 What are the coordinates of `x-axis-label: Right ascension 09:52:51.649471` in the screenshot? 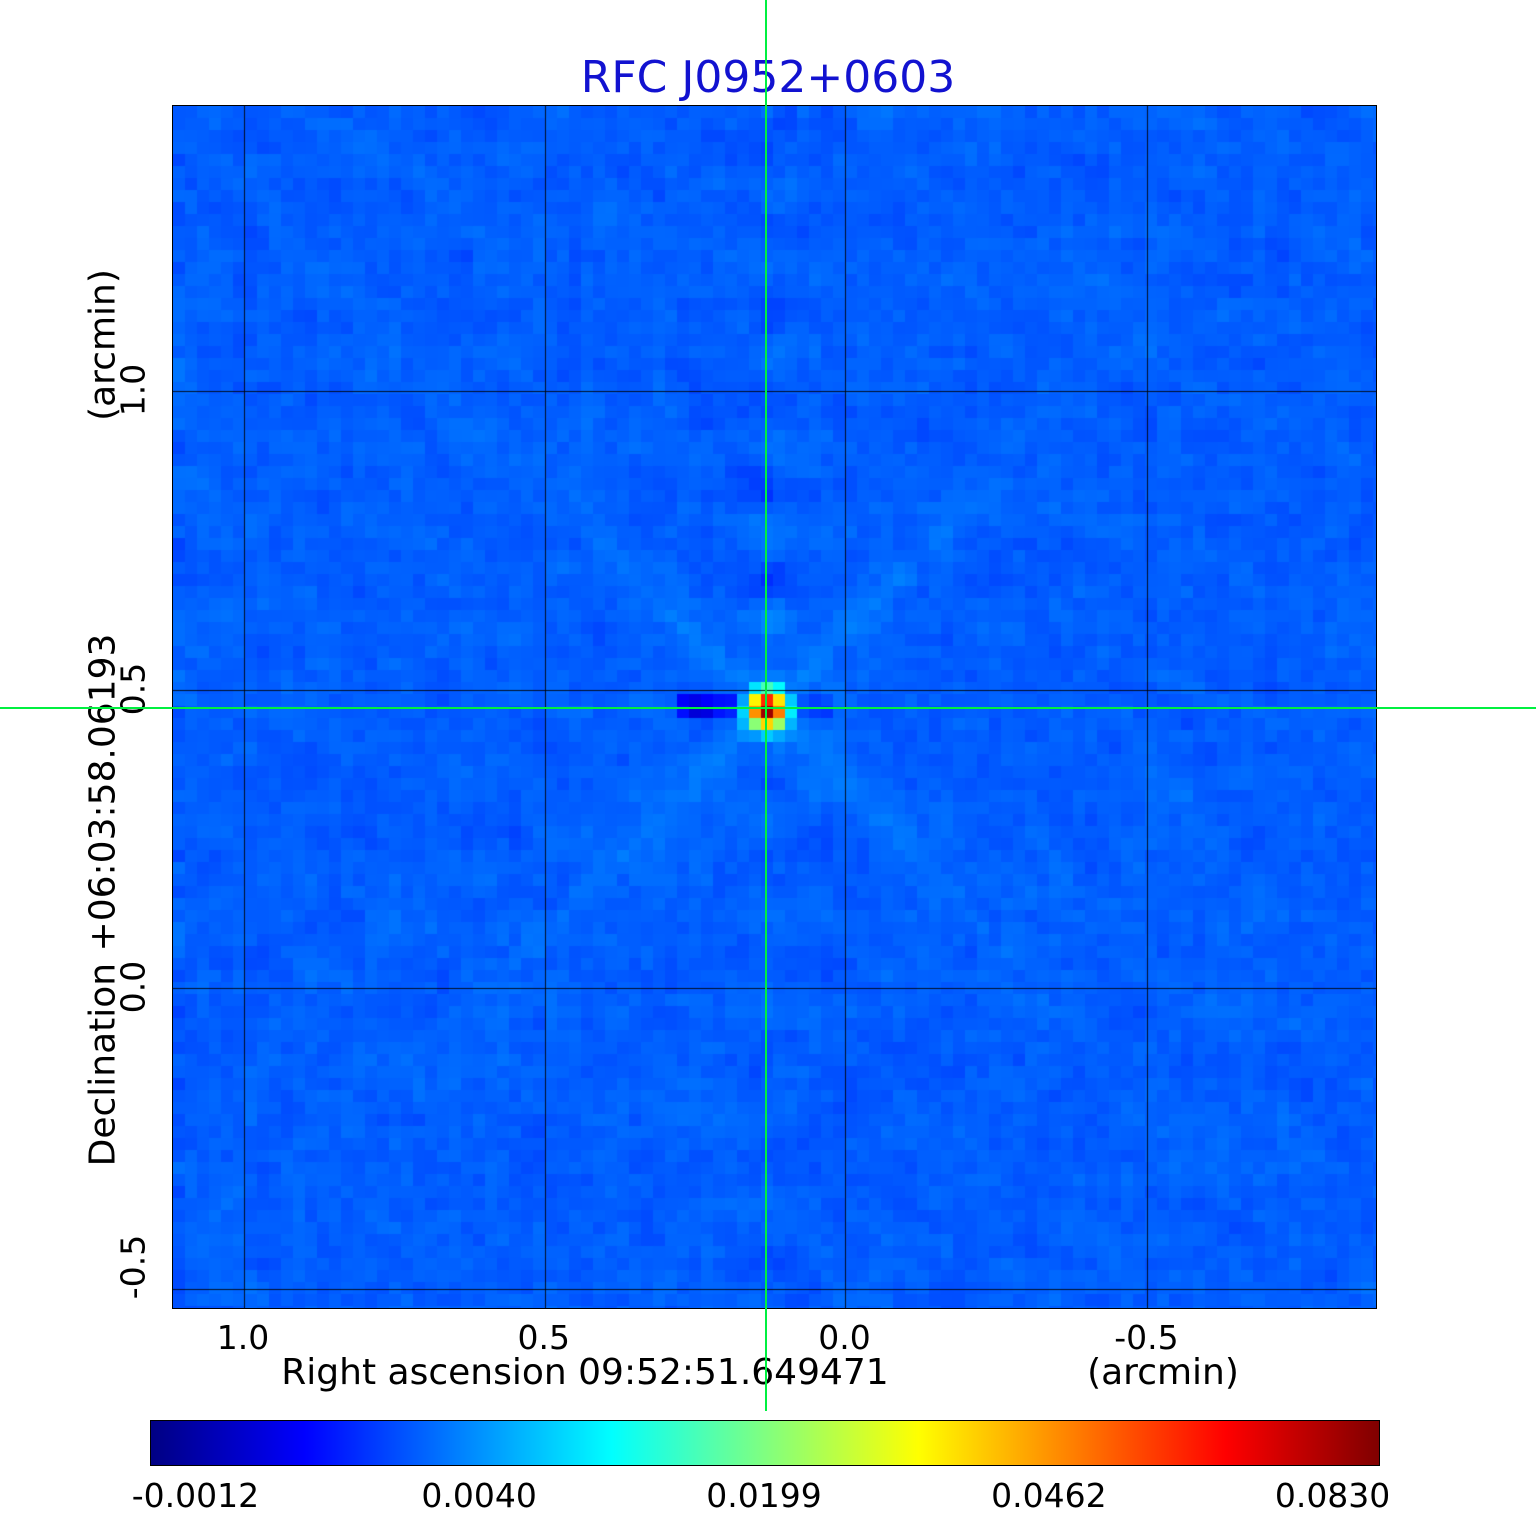 It's located at (585, 1372).